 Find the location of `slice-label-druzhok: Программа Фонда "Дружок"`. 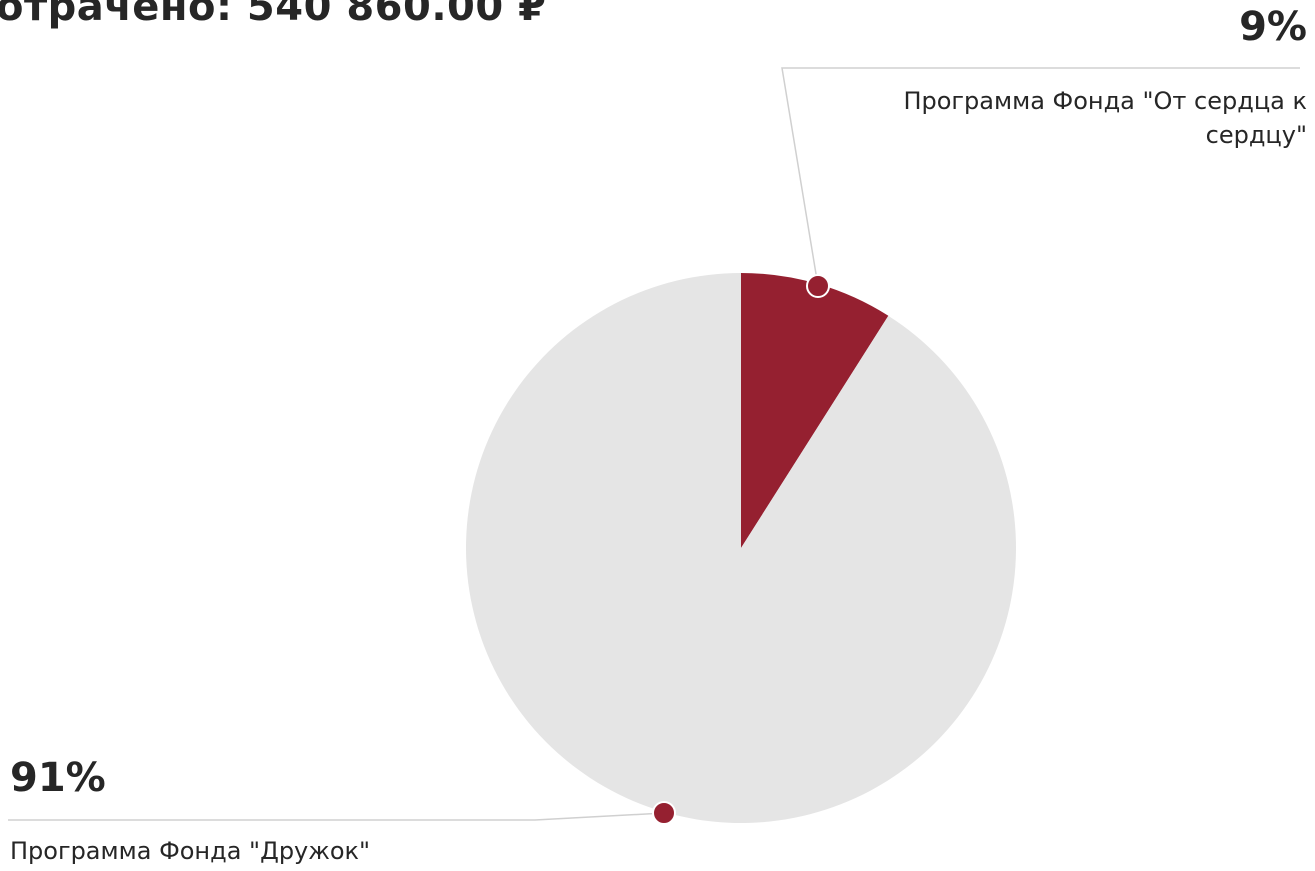

slice-label-druzhok: Программа Фонда "Дружок" is located at coordinates (190, 851).